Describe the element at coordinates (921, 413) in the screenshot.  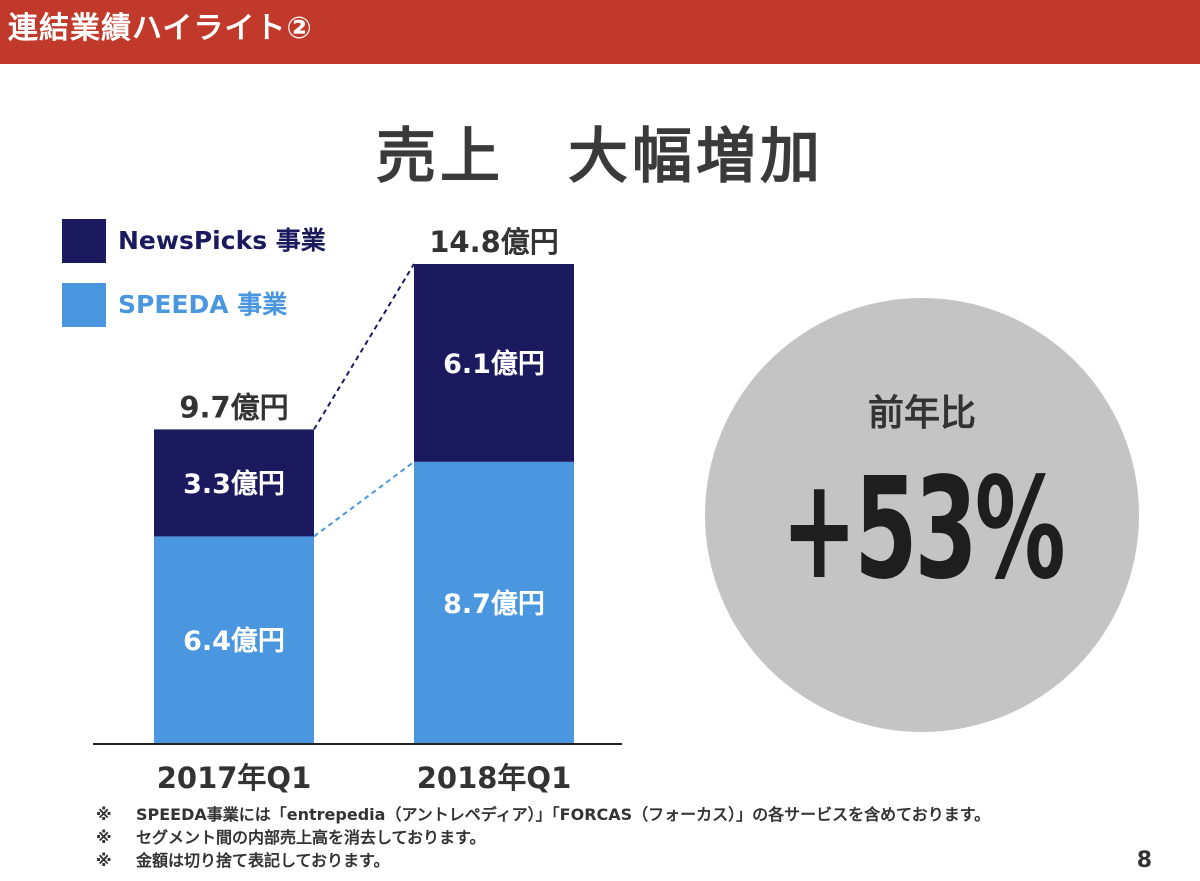
I see `yoy-label: 前年比` at that location.